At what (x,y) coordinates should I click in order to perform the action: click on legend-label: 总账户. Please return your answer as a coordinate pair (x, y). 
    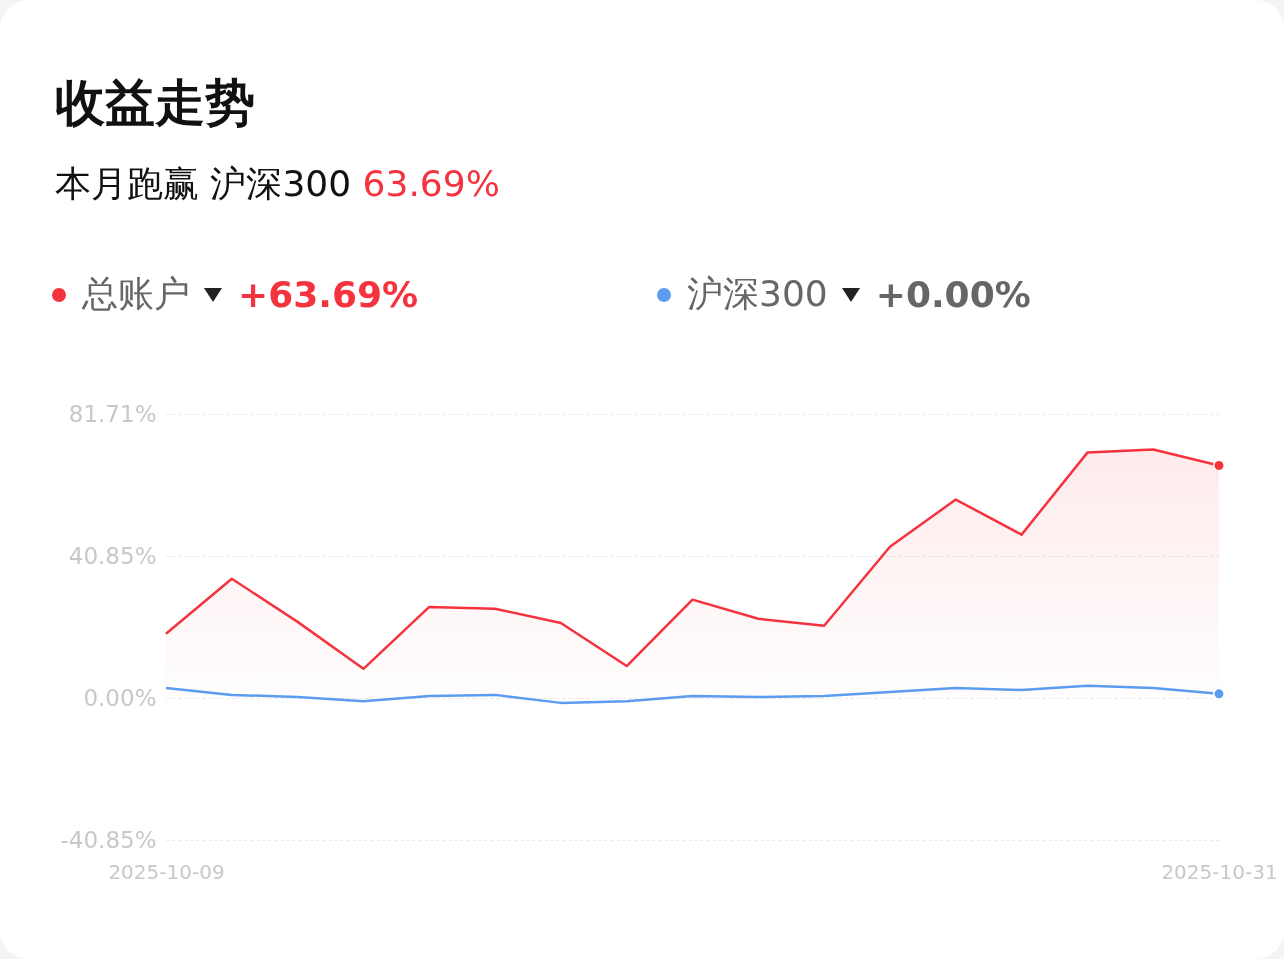
    Looking at the image, I should click on (136, 294).